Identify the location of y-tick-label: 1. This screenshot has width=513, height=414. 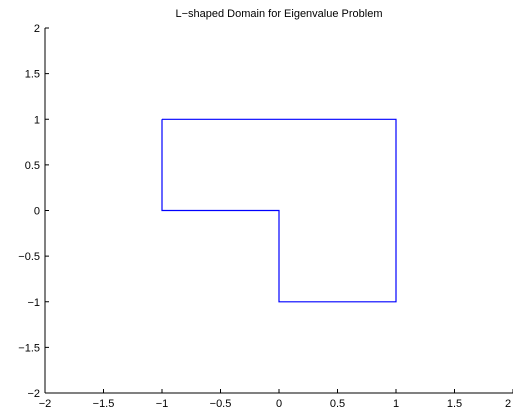
(37, 120).